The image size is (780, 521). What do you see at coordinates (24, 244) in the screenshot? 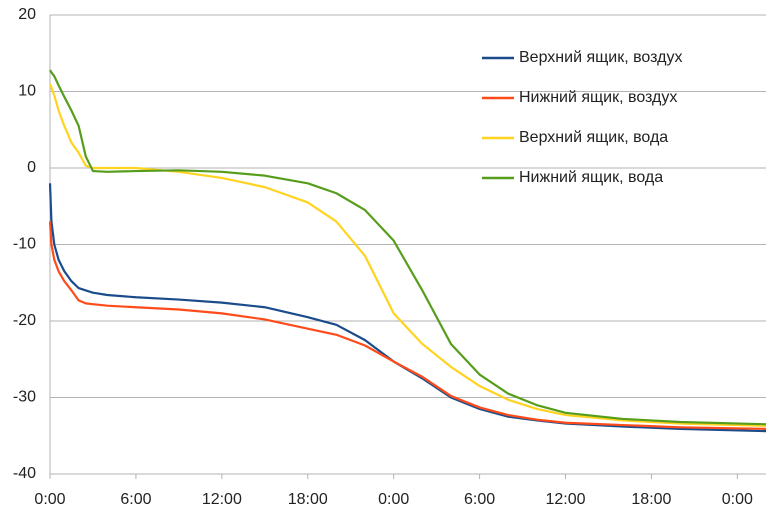
I see `y-tick-label: -10` at bounding box center [24, 244].